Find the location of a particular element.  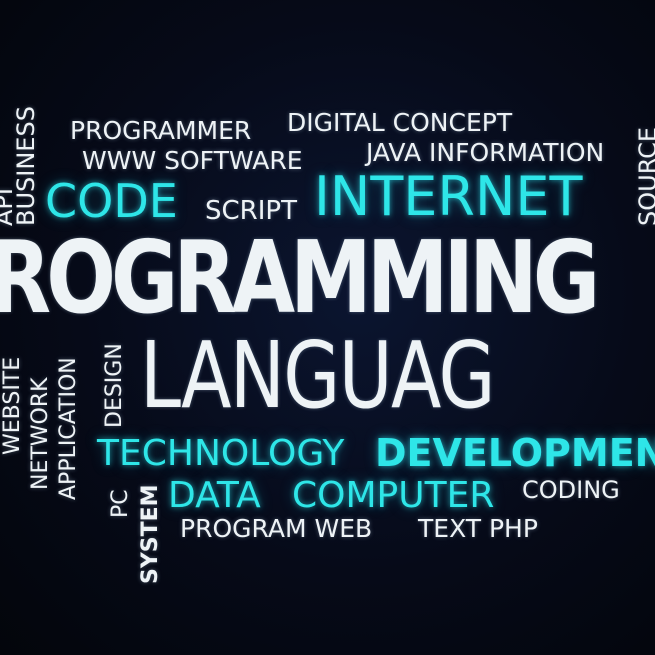

word-website: WEBSITE is located at coordinates (12, 405).